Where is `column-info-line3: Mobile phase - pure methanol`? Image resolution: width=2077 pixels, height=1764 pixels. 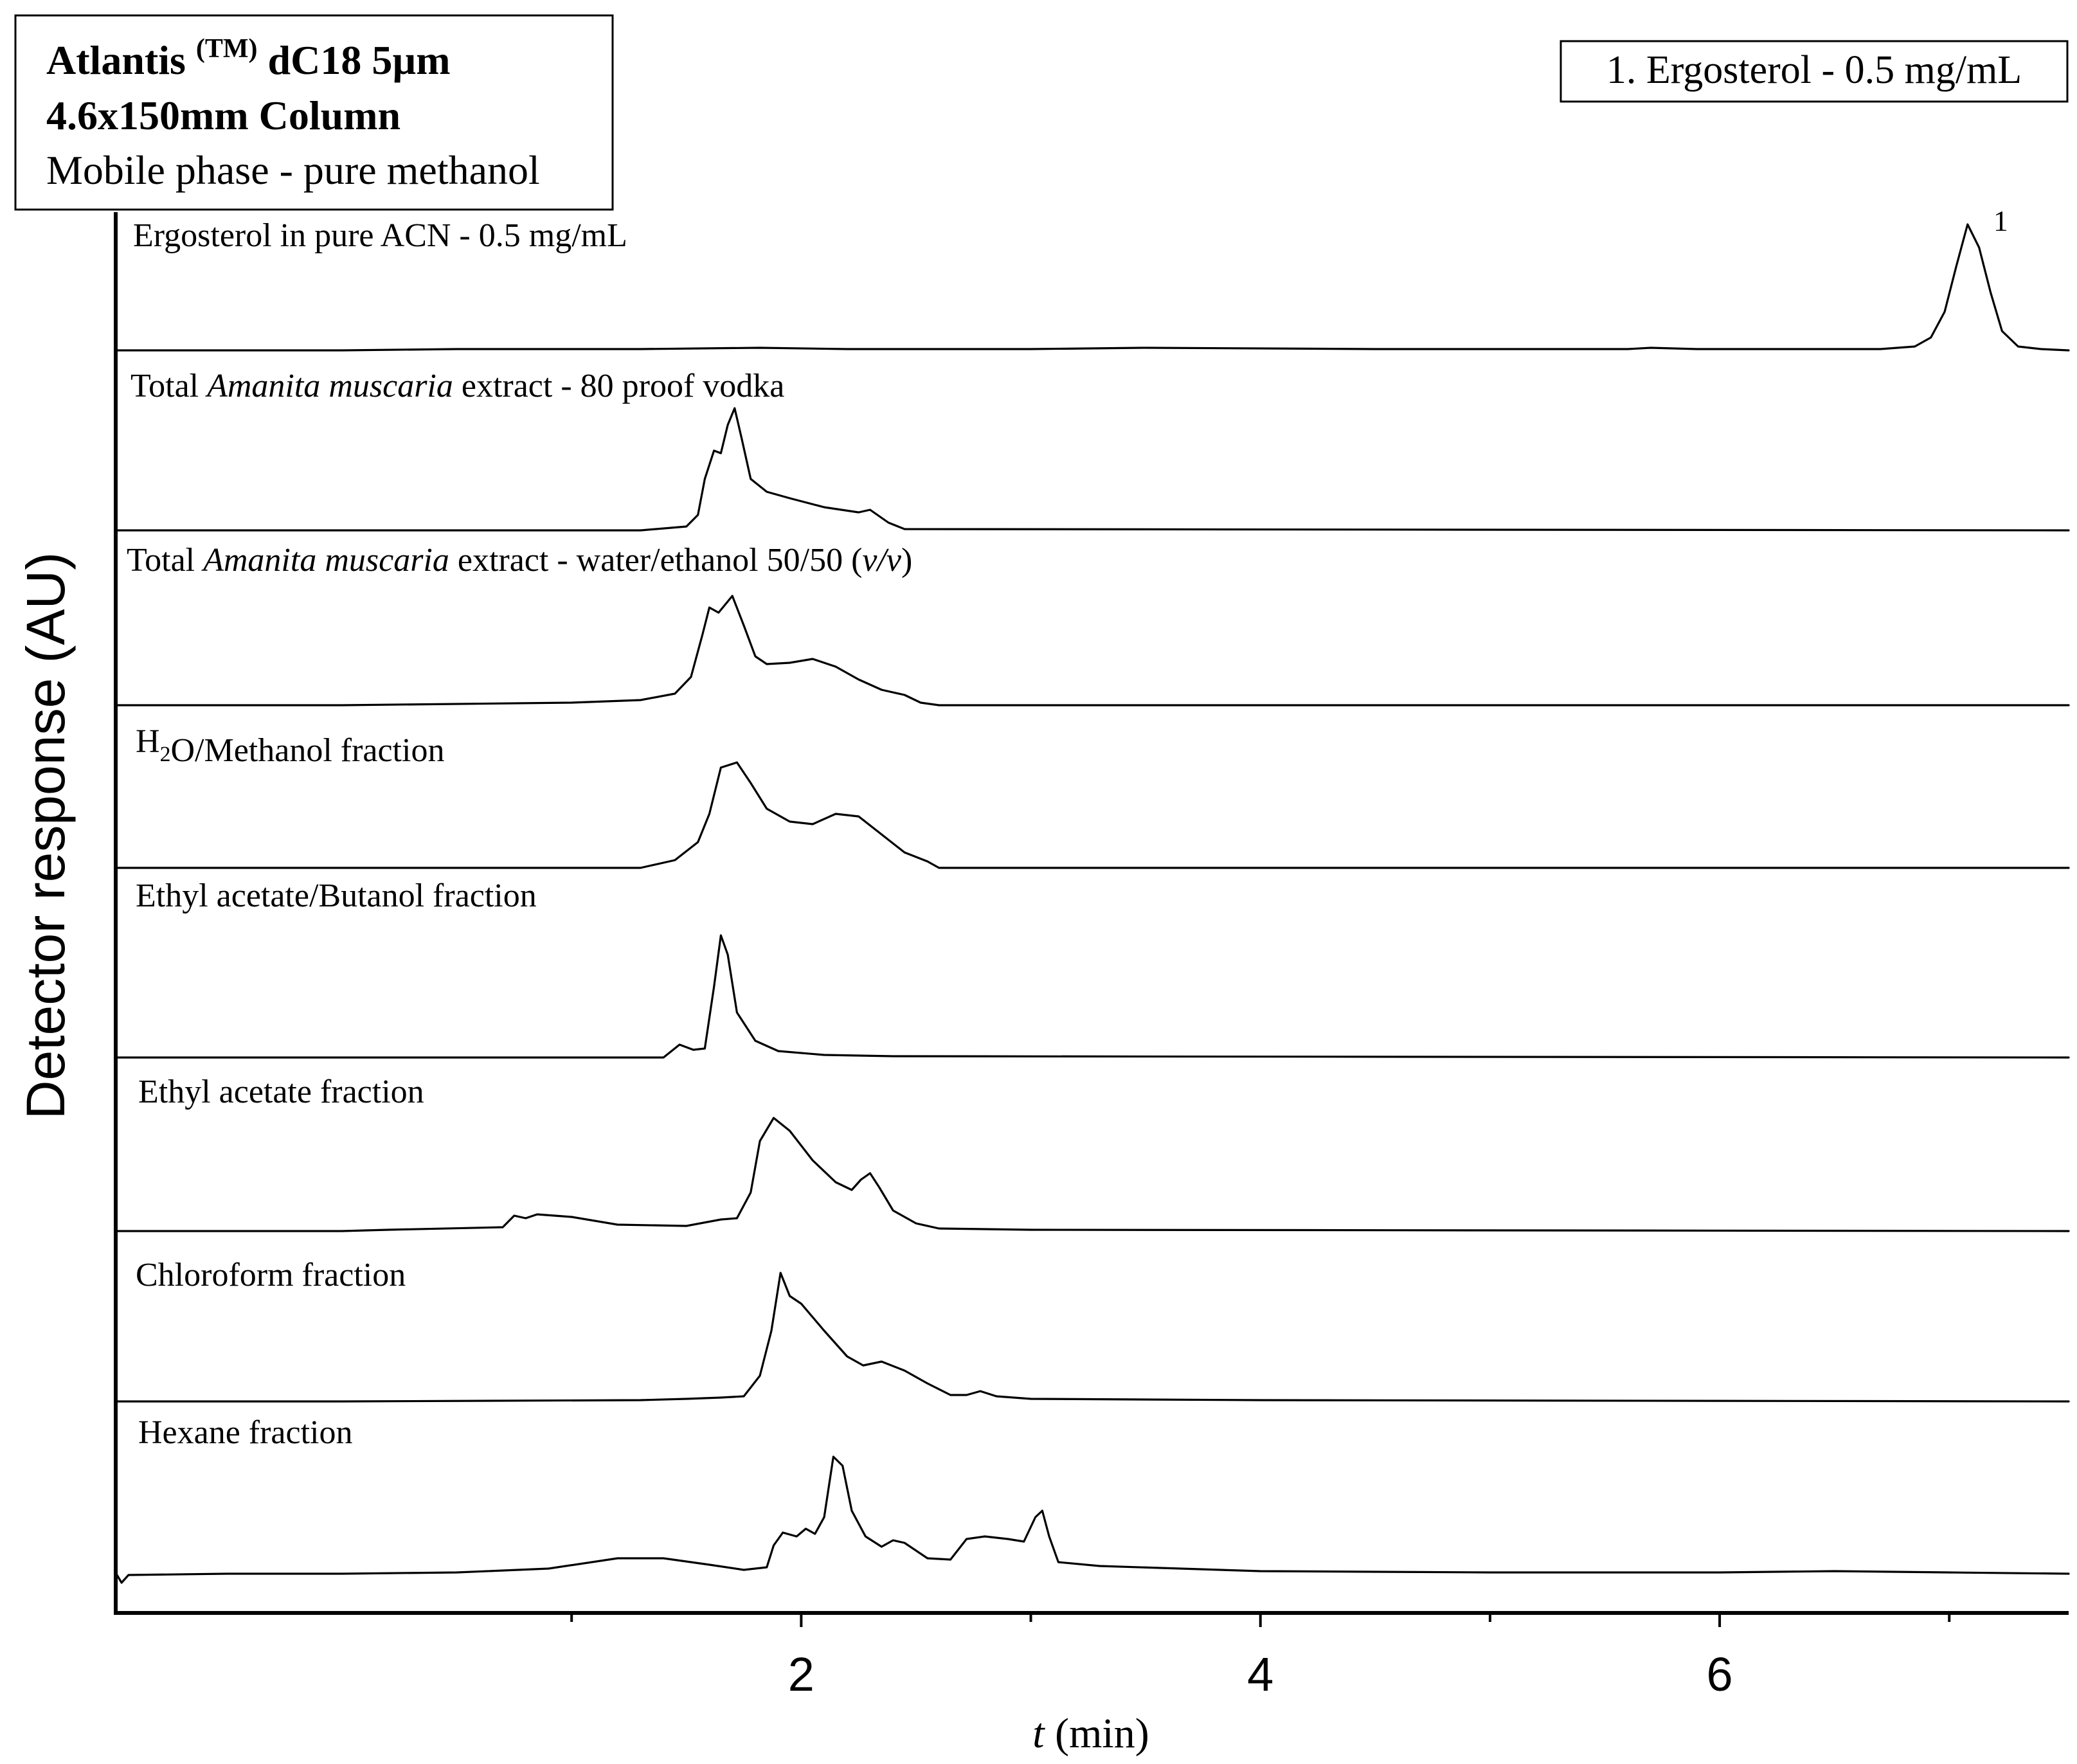
column-info-line3: Mobile phase - pure methanol is located at coordinates (293, 170).